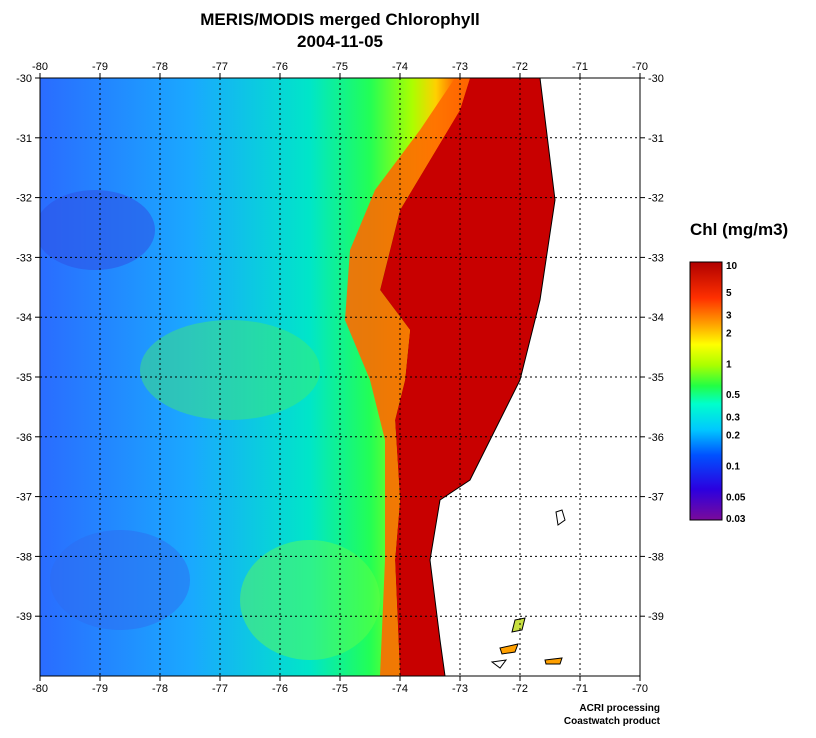  Describe the element at coordinates (729, 315) in the screenshot. I see `colorbar-tick-label: 3` at that location.